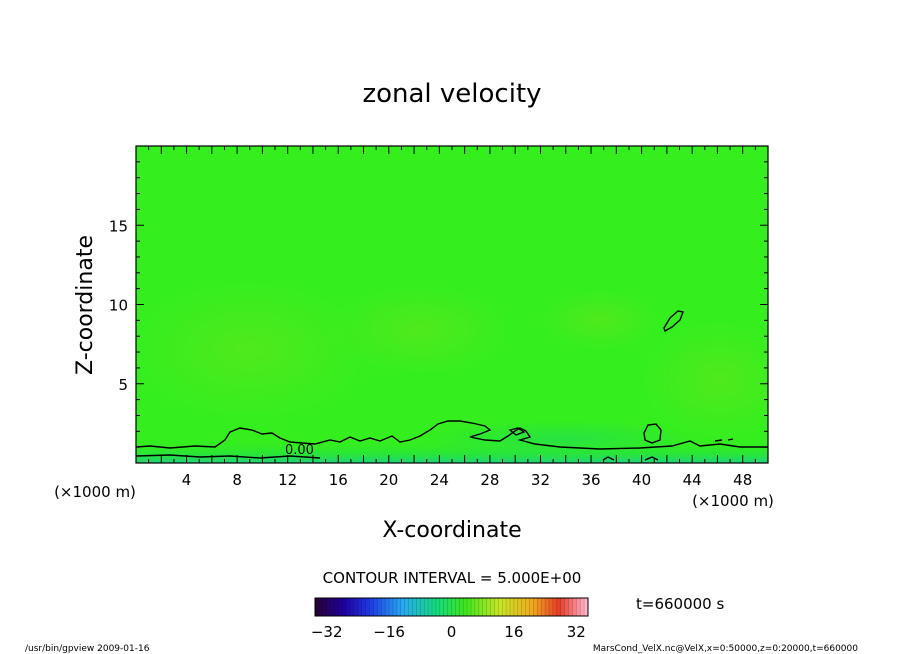 This screenshot has height=654, width=904. I want to click on colorbar, so click(451, 607).